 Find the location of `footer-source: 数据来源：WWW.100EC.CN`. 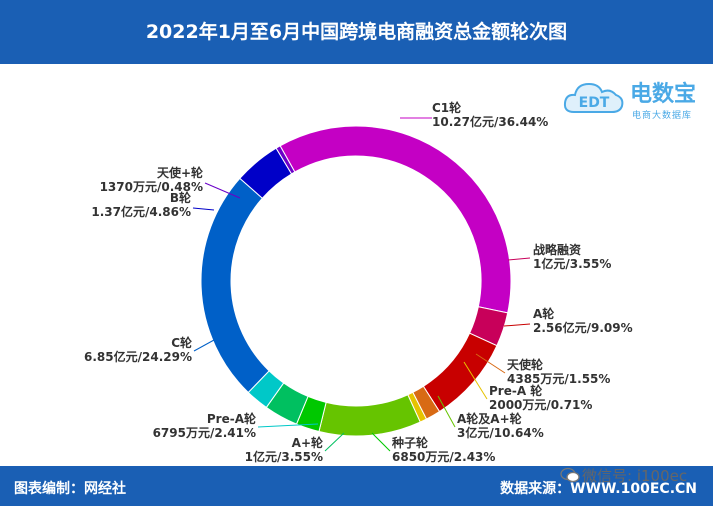

footer-source: 数据来源：WWW.100EC.CN is located at coordinates (598, 489).